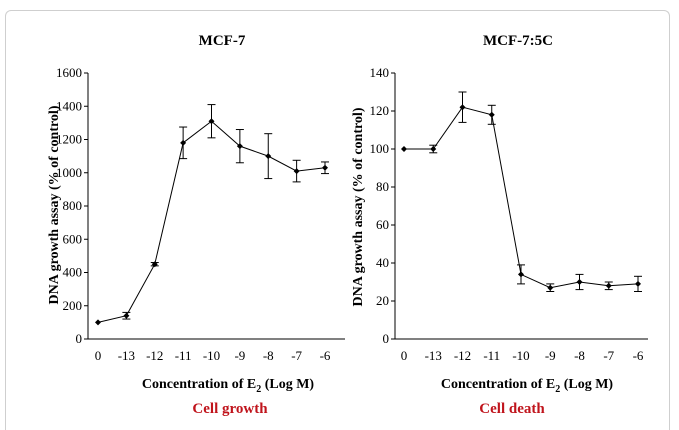 This screenshot has height=430, width=679. I want to click on y-tick-label: 1000, so click(69, 172).